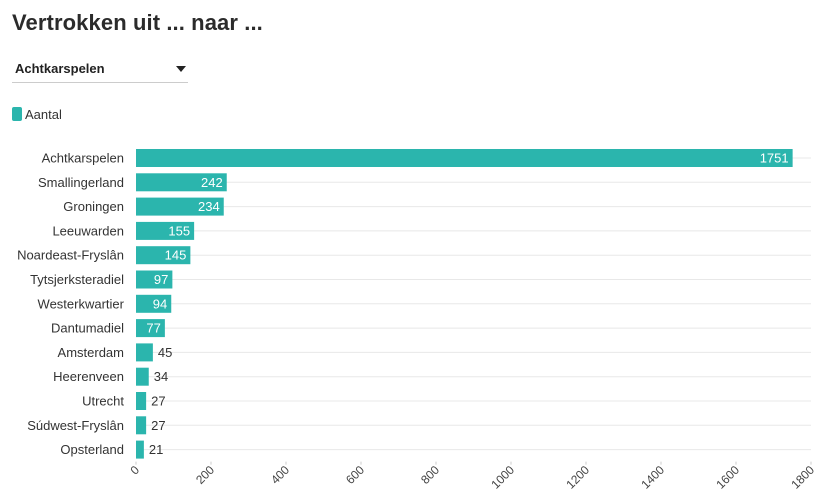  I want to click on x-tick-label: 0, so click(134, 470).